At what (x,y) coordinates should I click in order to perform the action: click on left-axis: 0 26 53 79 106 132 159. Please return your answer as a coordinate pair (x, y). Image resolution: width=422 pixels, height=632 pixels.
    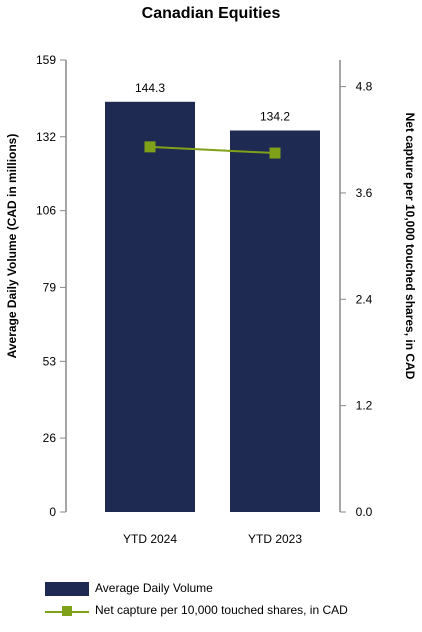
    Looking at the image, I should click on (51, 286).